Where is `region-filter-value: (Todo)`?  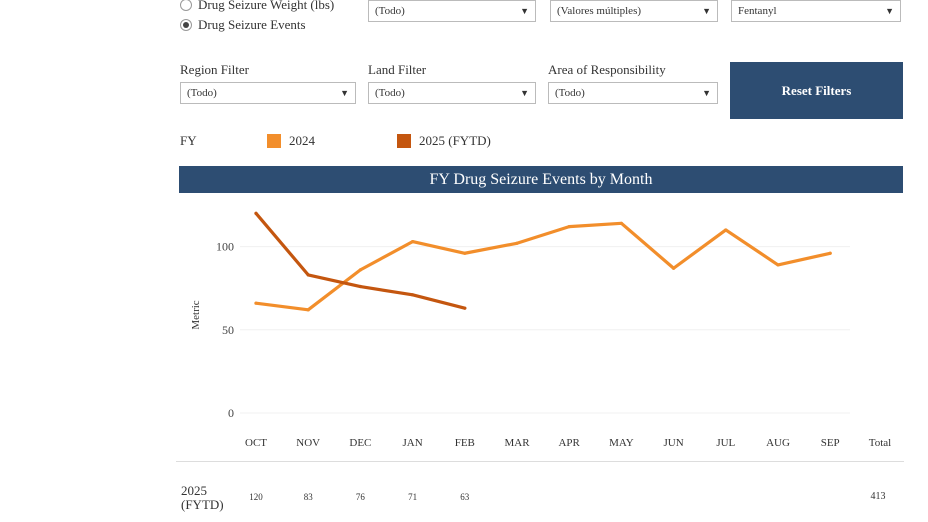 region-filter-value: (Todo) is located at coordinates (202, 93).